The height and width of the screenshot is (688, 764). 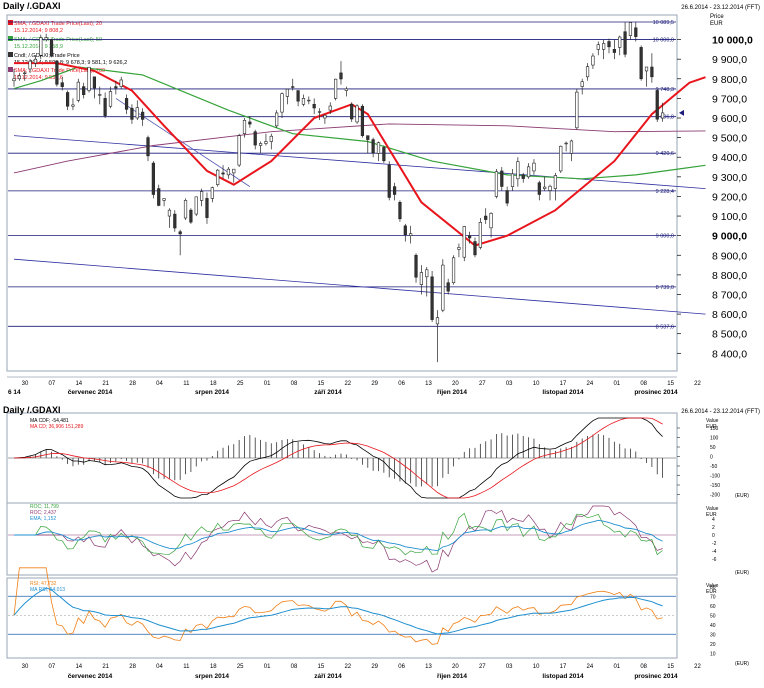 What do you see at coordinates (713, 607) in the screenshot?
I see `rsi-y-tick: 60` at bounding box center [713, 607].